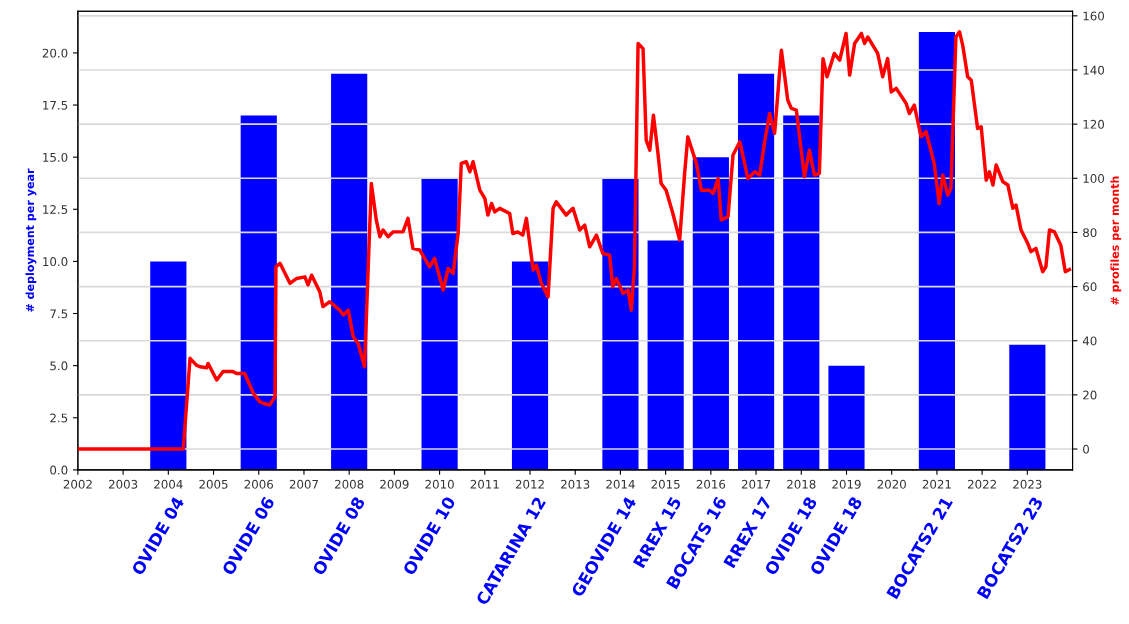 Image resolution: width=1129 pixels, height=624 pixels. What do you see at coordinates (575, 484) in the screenshot?
I see `x-tick-label: 2013` at bounding box center [575, 484].